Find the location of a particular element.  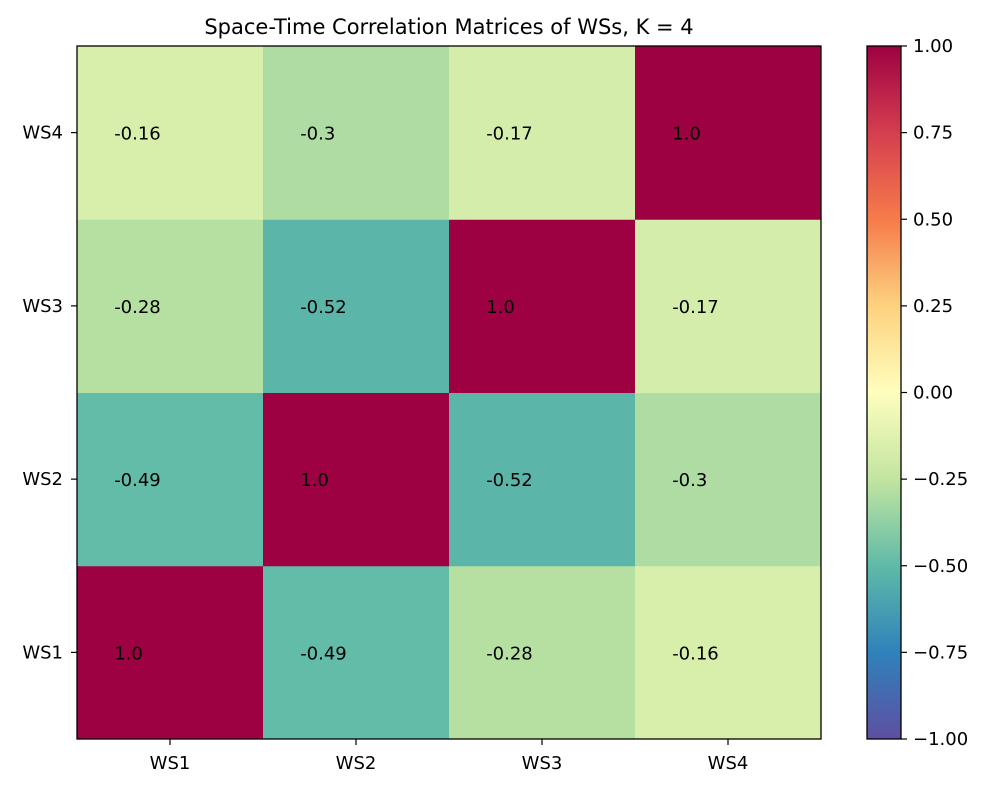

y-tick-label: WS2 is located at coordinates (42, 479).